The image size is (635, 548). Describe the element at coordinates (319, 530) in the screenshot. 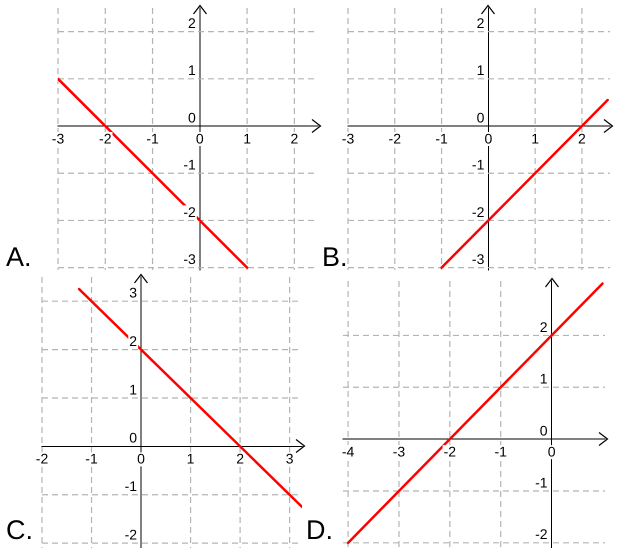

I see `text: D.` at that location.